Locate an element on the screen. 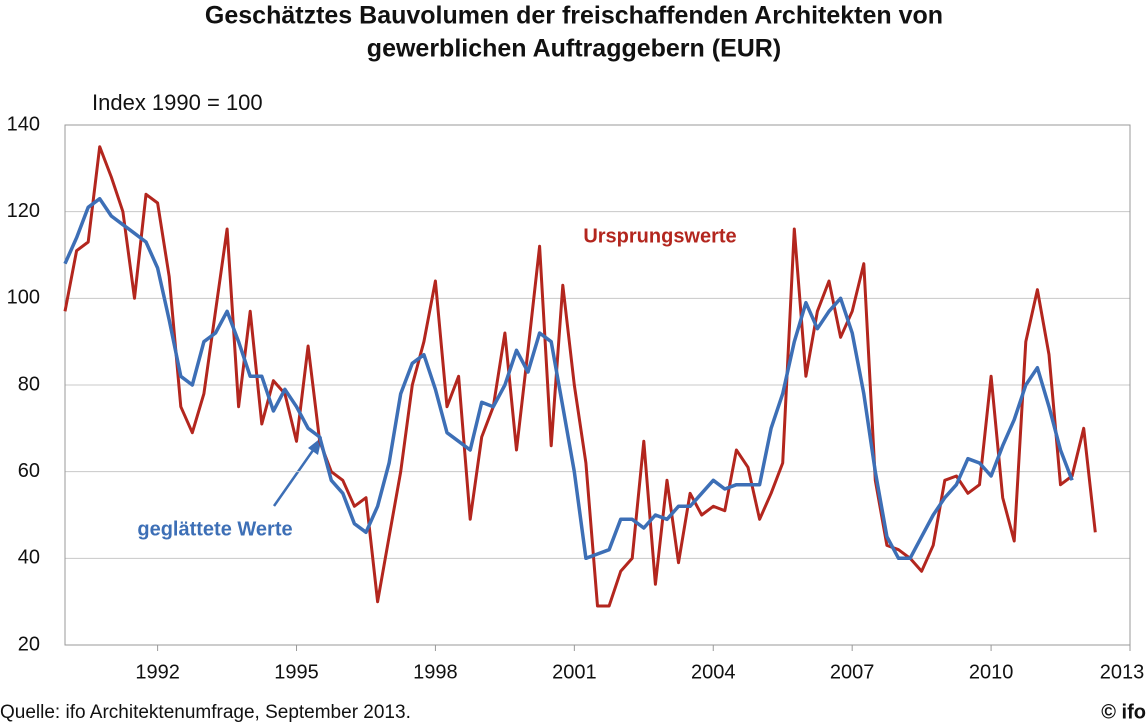  x-tick-label: 2001 is located at coordinates (574, 672).